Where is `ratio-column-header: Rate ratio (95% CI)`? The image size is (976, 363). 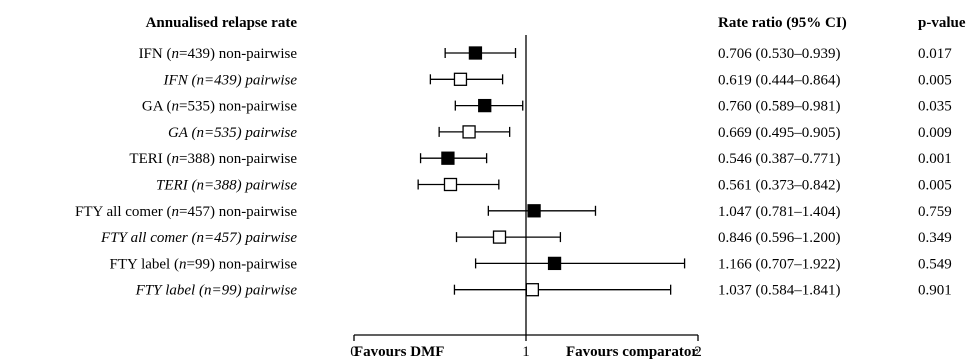 ratio-column-header: Rate ratio (95% CI) is located at coordinates (782, 23).